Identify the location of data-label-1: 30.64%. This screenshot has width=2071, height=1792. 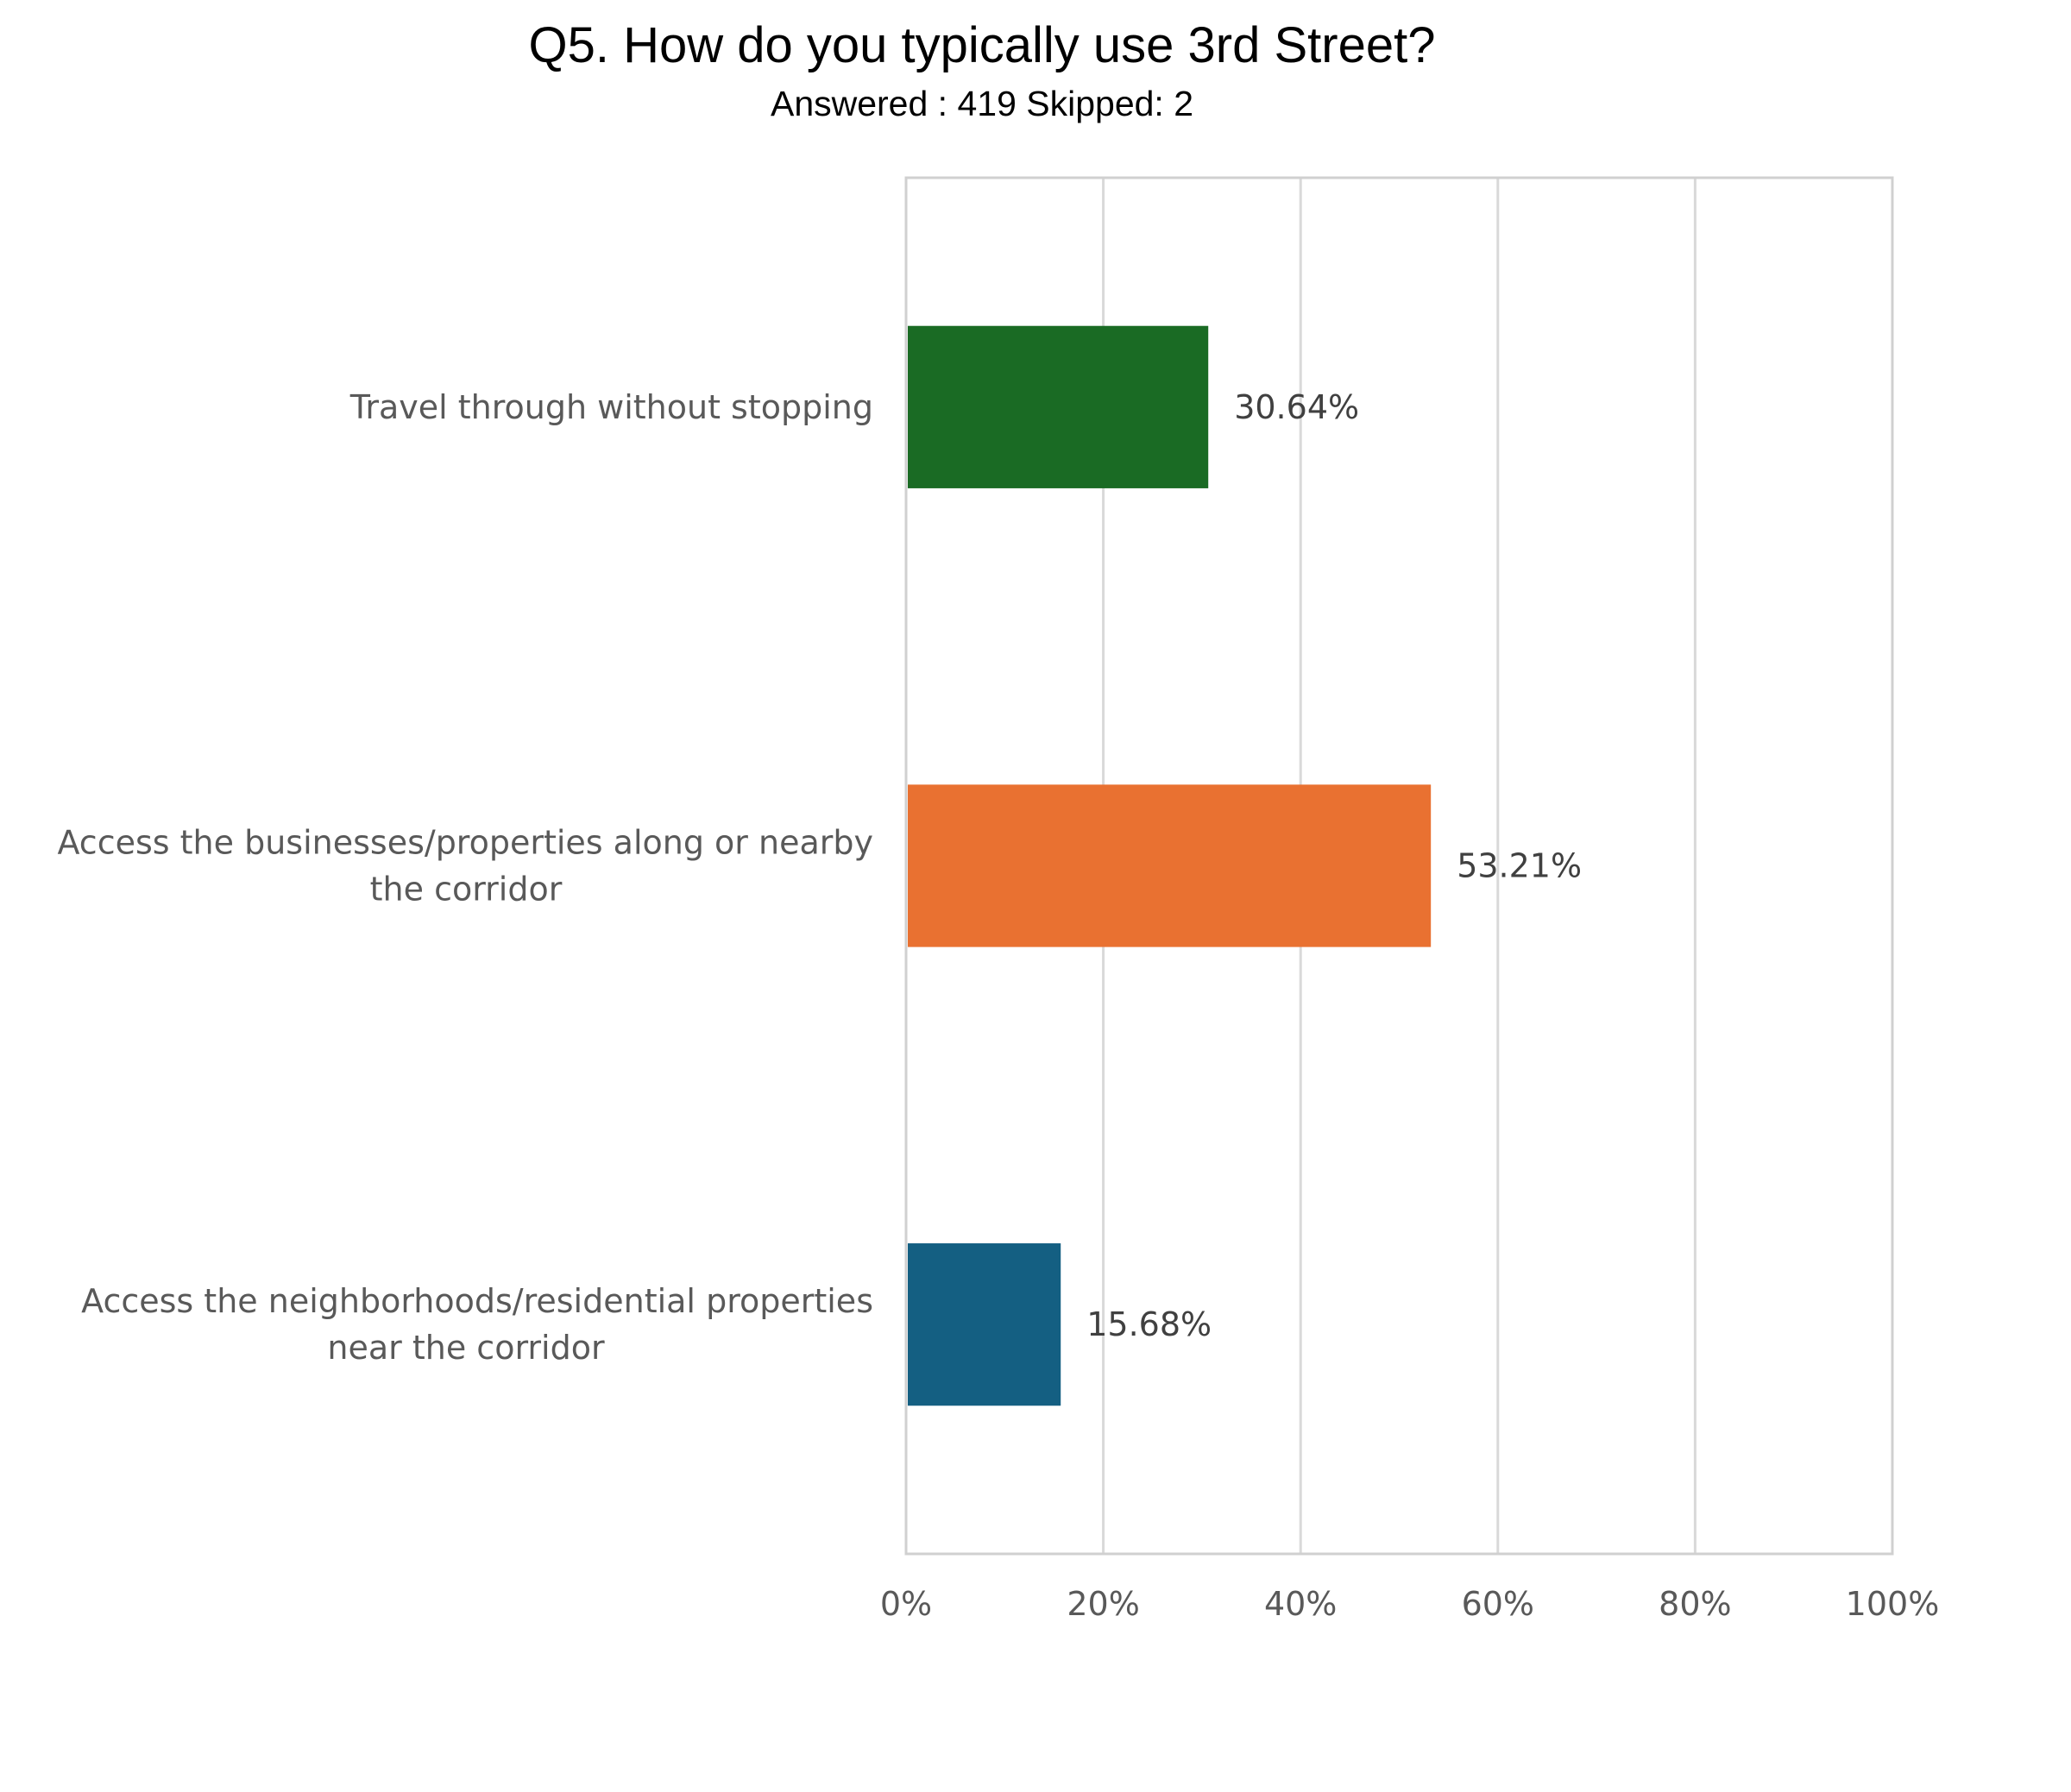
(1296, 407).